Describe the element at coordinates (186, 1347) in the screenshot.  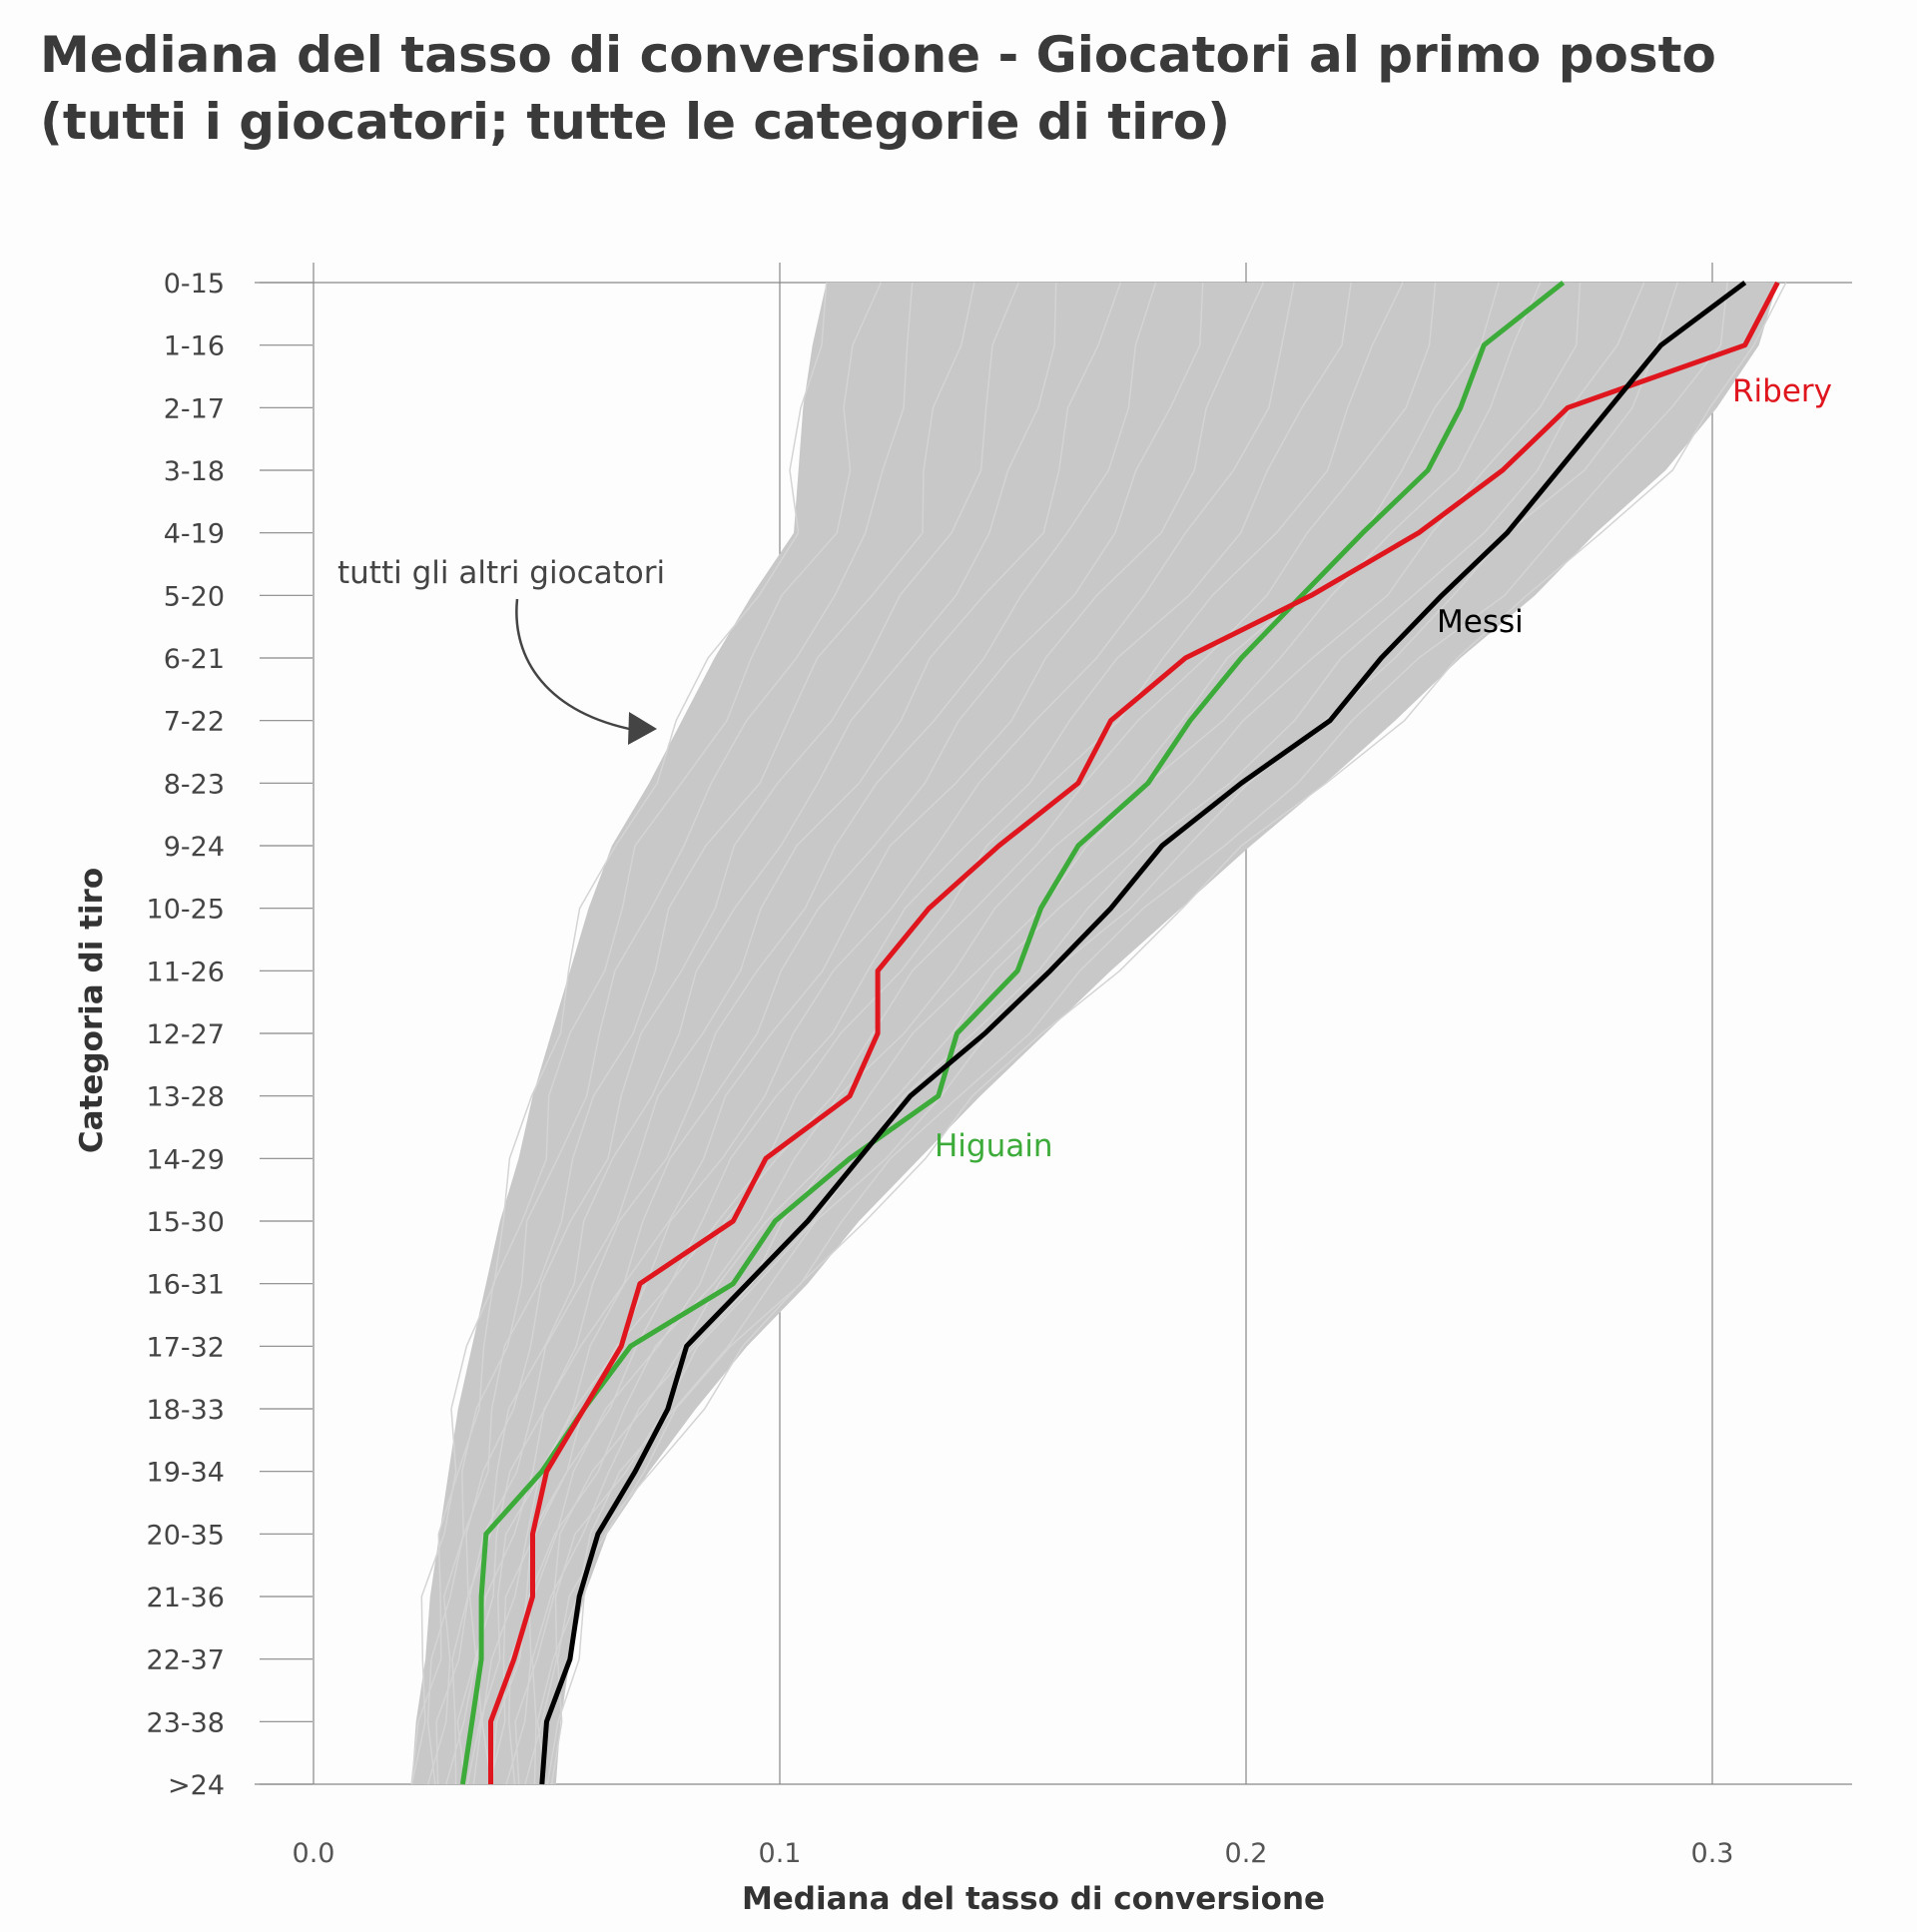
I see `y-tick-label-17: 17-32` at that location.